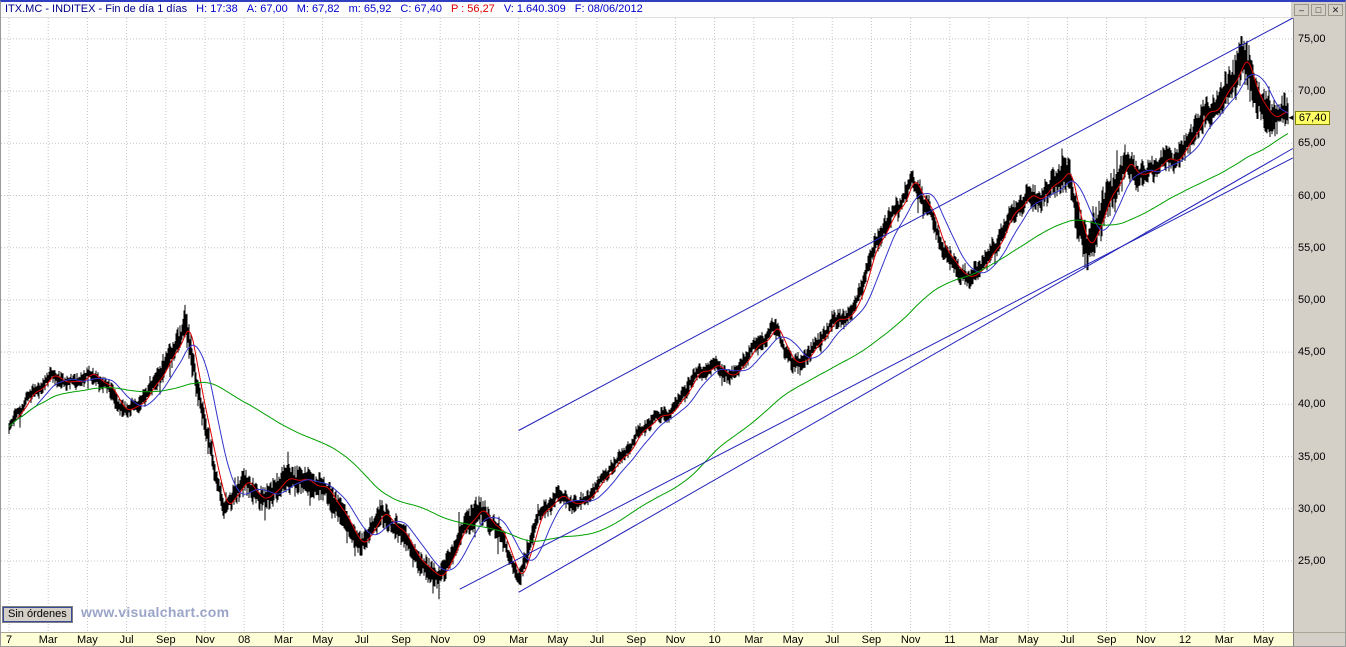  What do you see at coordinates (1312, 247) in the screenshot?
I see `y-axis-tick-label: 55,00` at bounding box center [1312, 247].